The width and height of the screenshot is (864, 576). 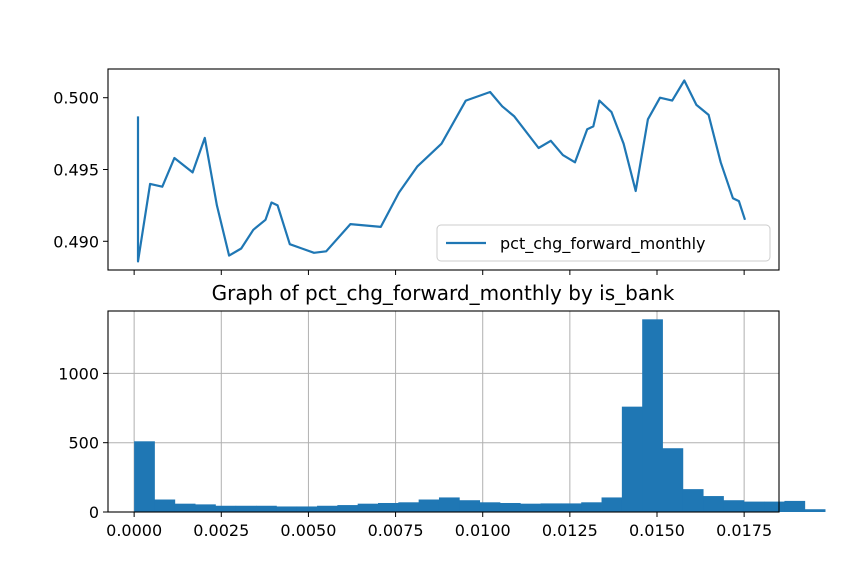 What do you see at coordinates (570, 530) in the screenshot?
I see `histogram-x-tick-label: 0.0125` at bounding box center [570, 530].